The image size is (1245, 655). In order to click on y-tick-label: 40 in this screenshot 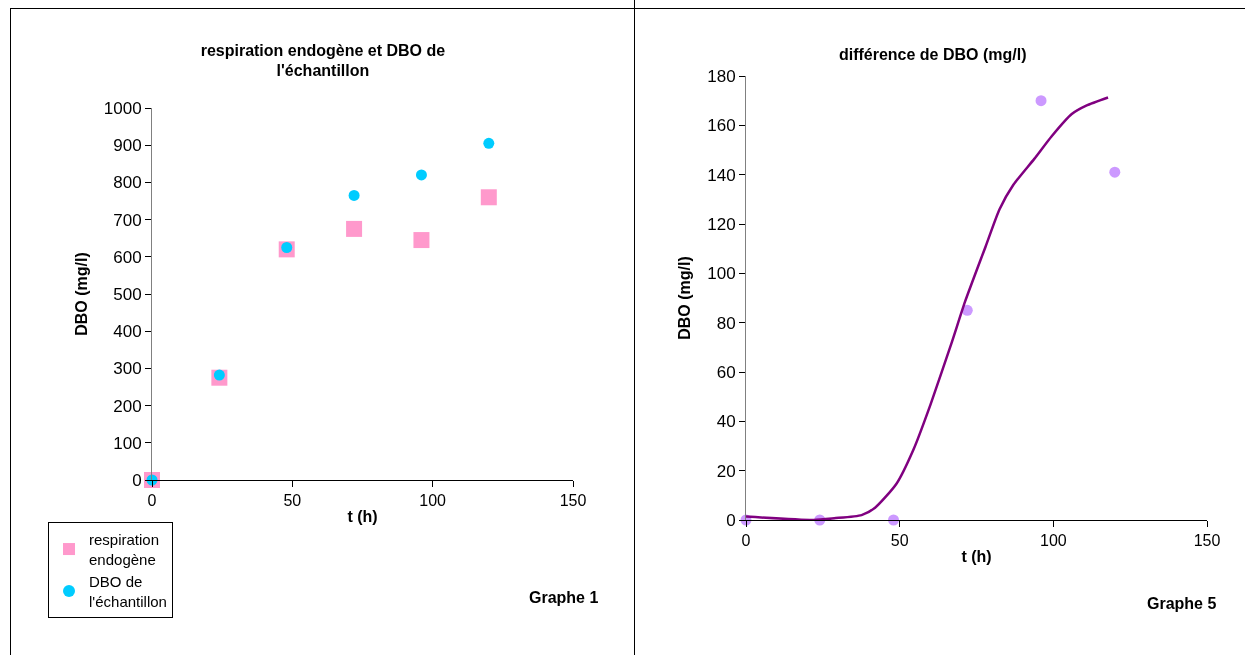, I will do `click(726, 422)`.